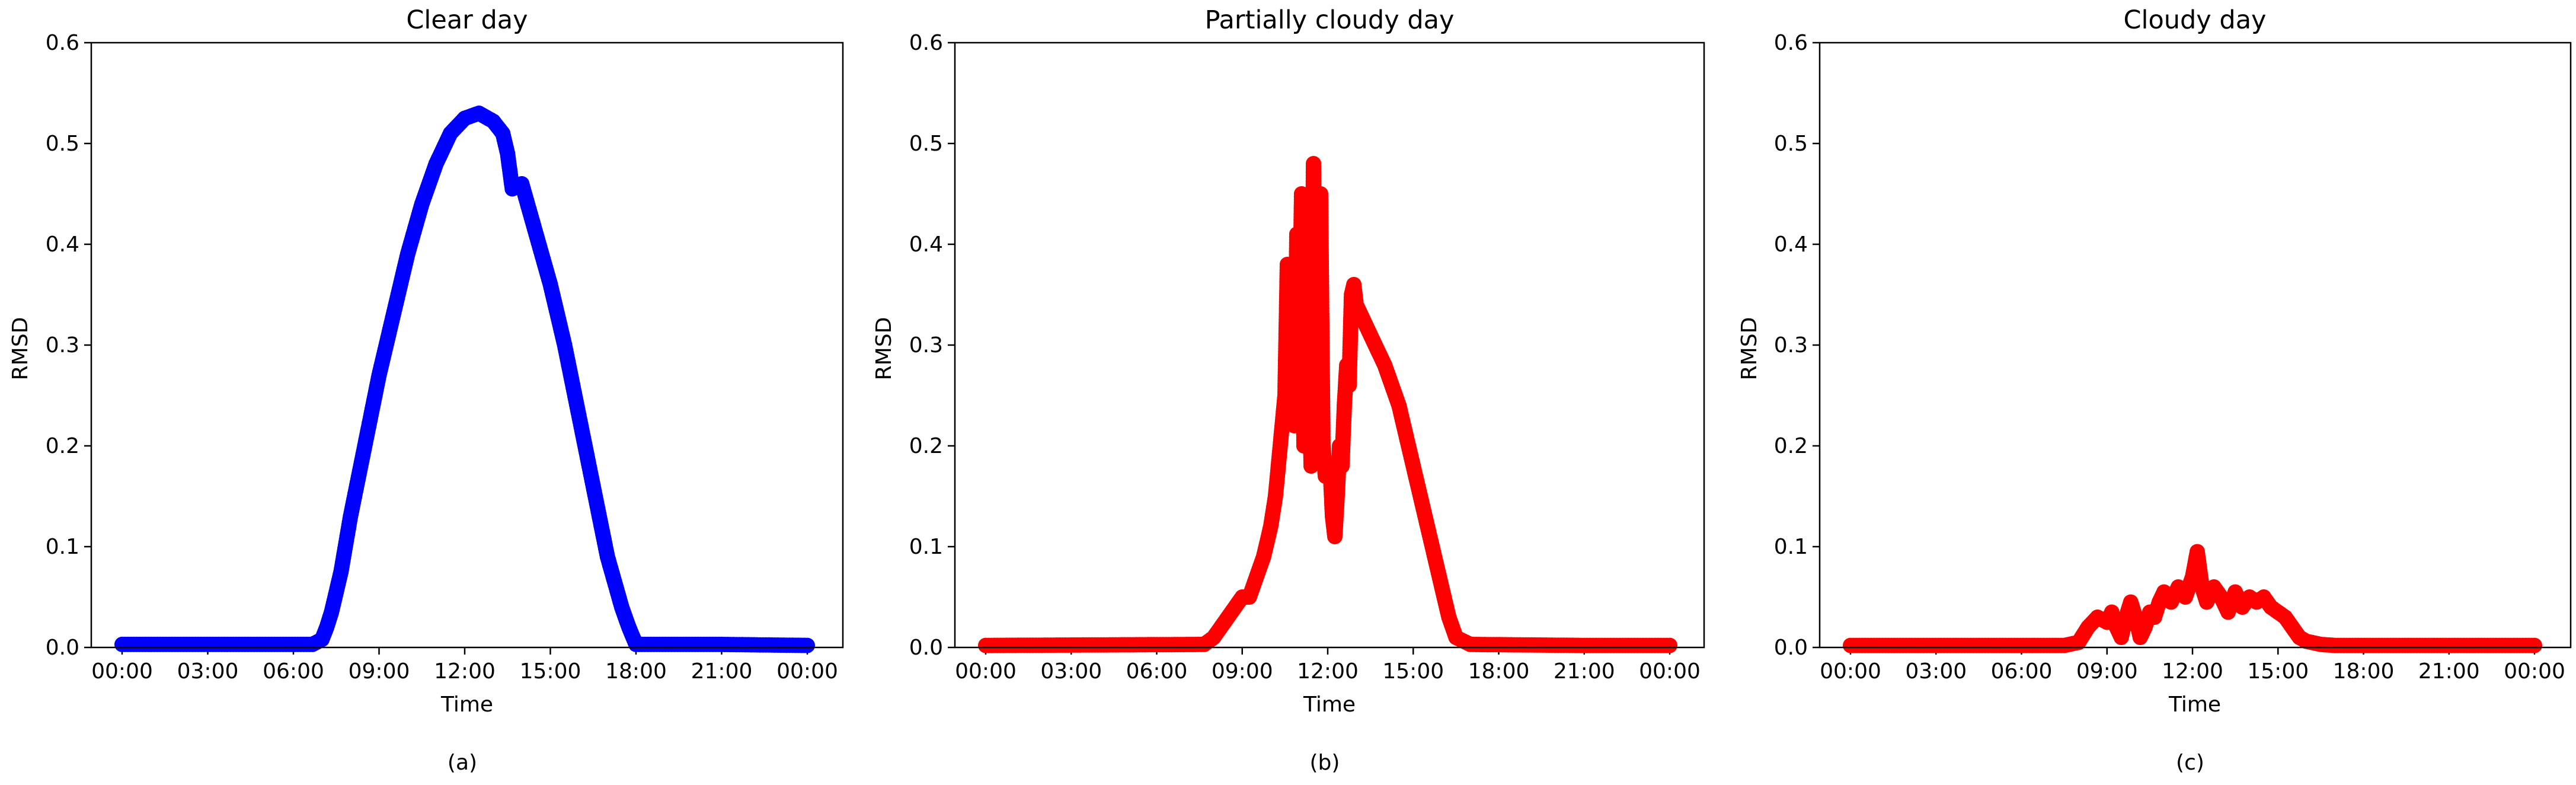 This screenshot has height=785, width=2576. What do you see at coordinates (462, 763) in the screenshot?
I see `panel-a-caption: (a)` at bounding box center [462, 763].